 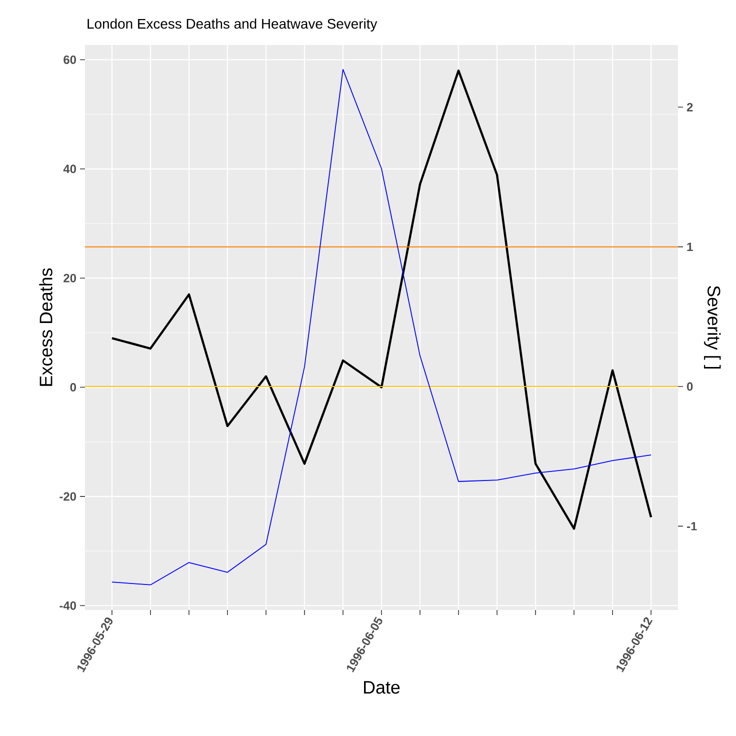 What do you see at coordinates (73, 387) in the screenshot?
I see `y-tick-label: 0` at bounding box center [73, 387].